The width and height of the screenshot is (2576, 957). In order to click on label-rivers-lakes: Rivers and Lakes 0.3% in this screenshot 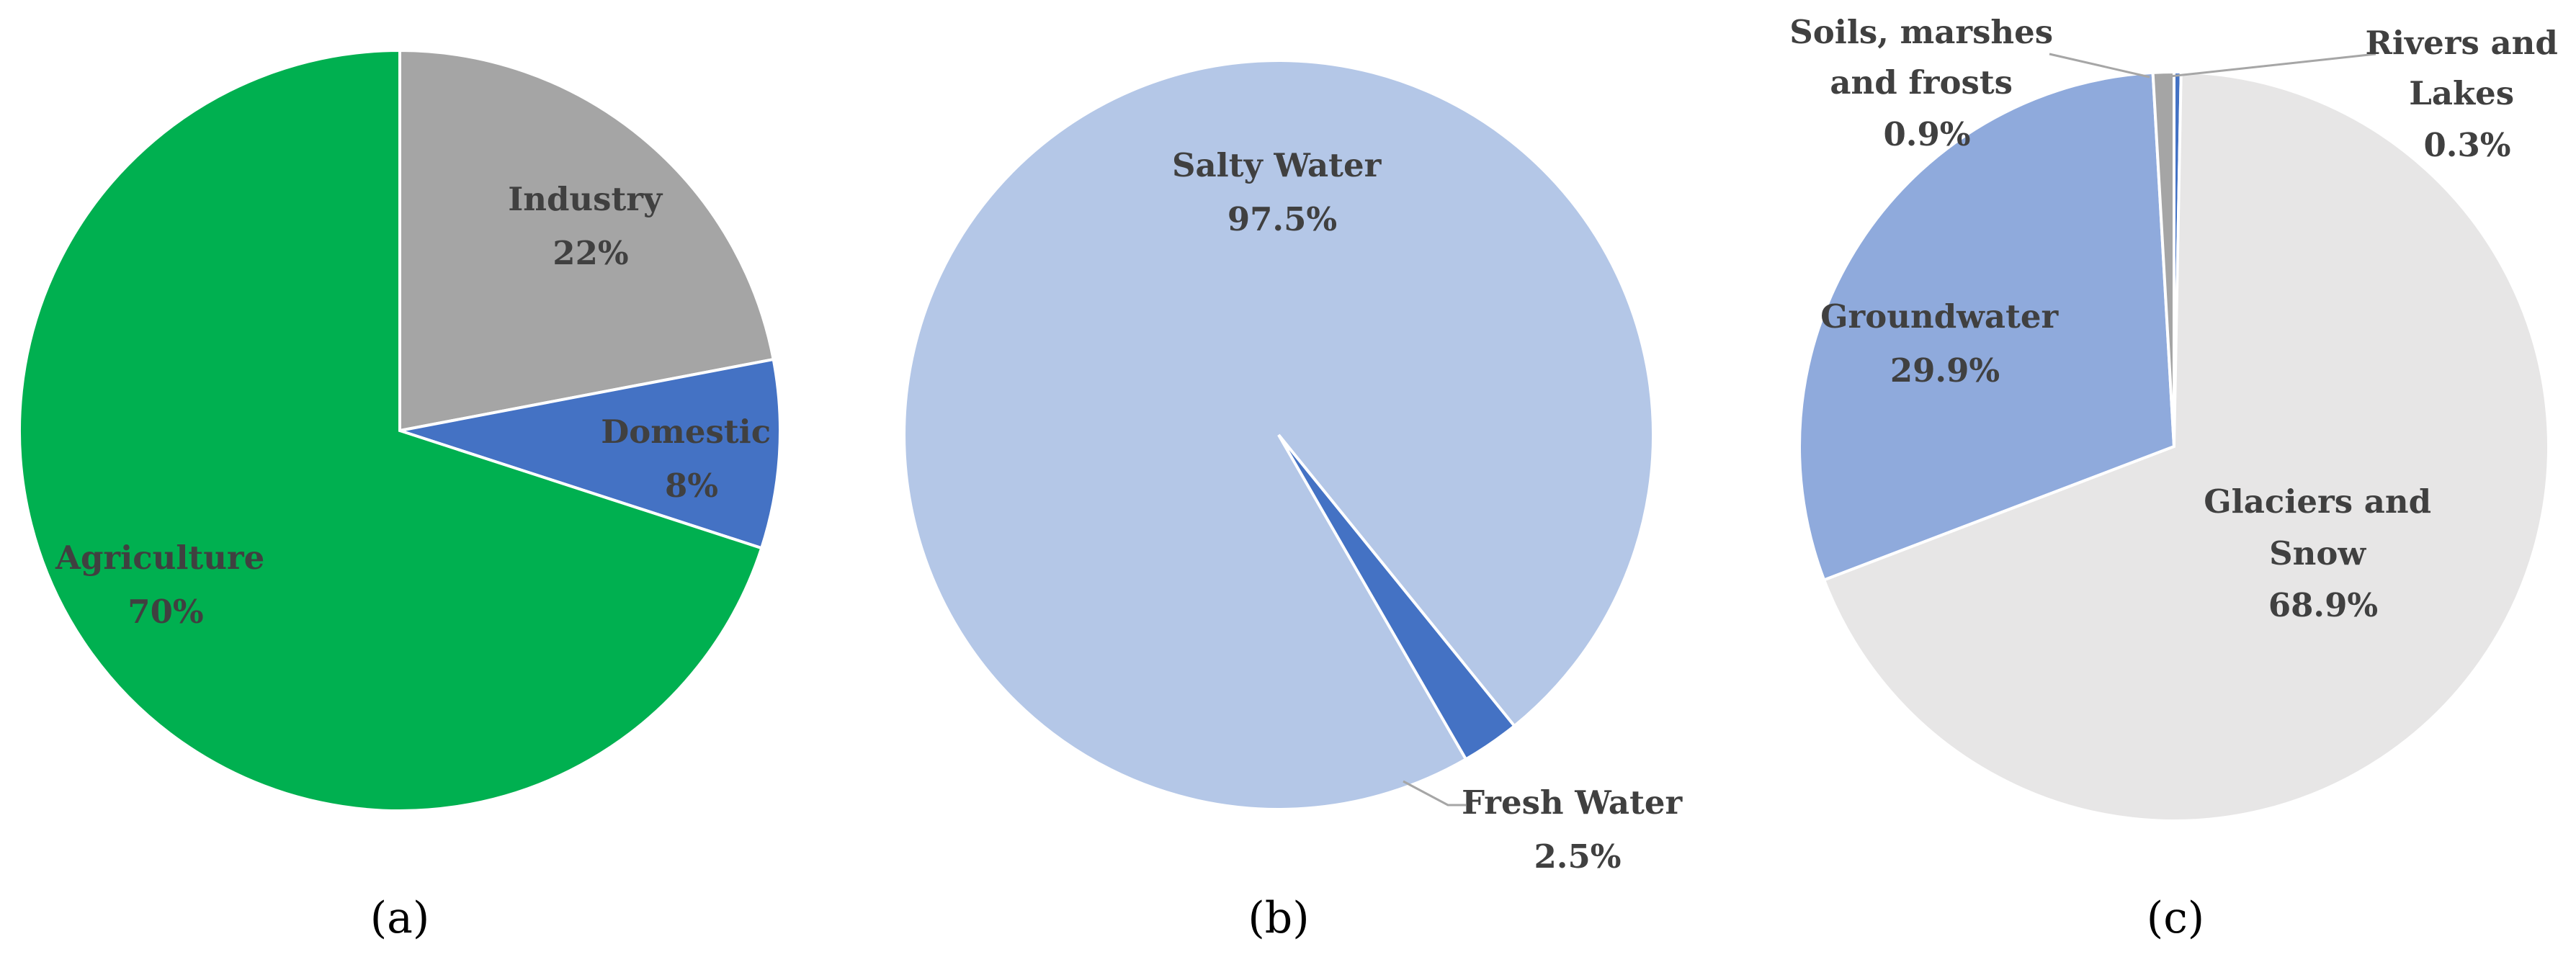, I will do `click(2468, 94)`.